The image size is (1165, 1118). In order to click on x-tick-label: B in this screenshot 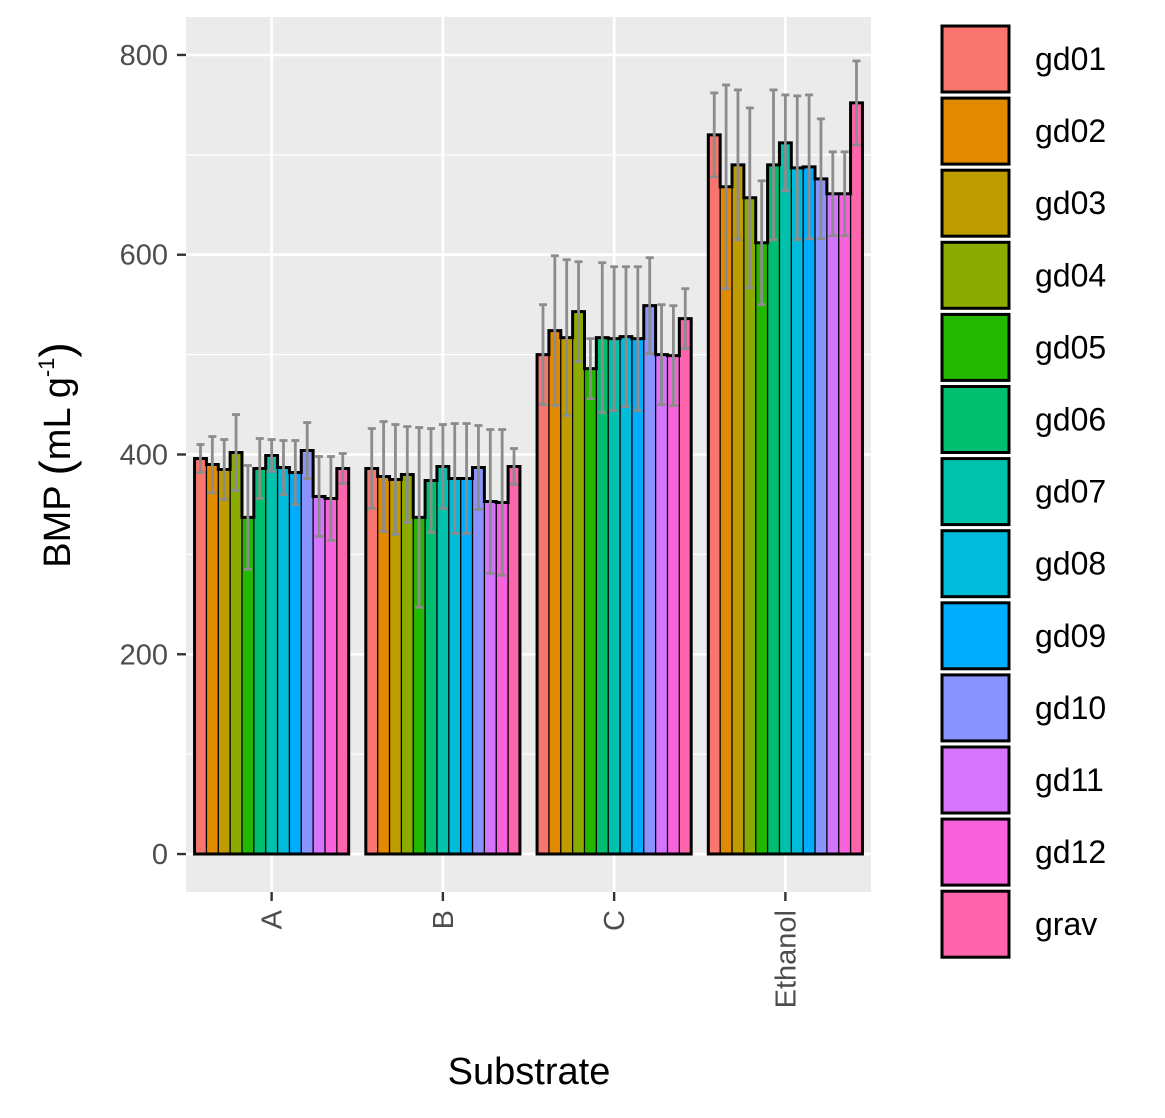, I will do `click(444, 919)`.